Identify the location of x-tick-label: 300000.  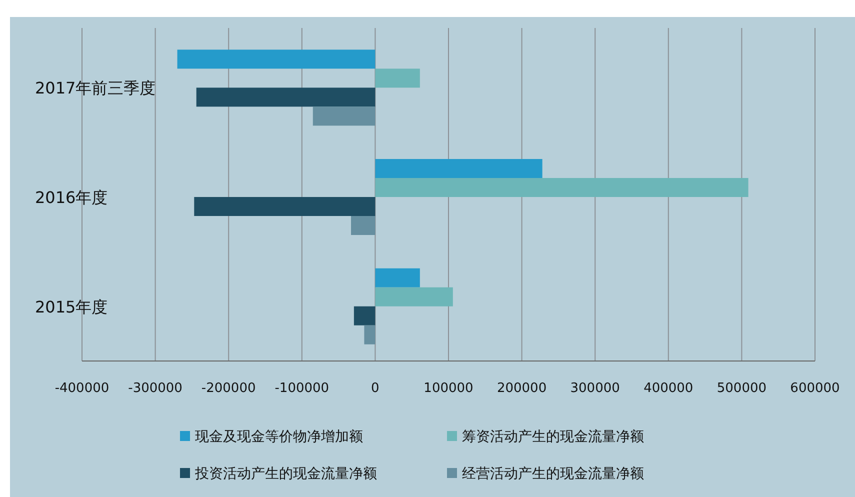
(595, 388).